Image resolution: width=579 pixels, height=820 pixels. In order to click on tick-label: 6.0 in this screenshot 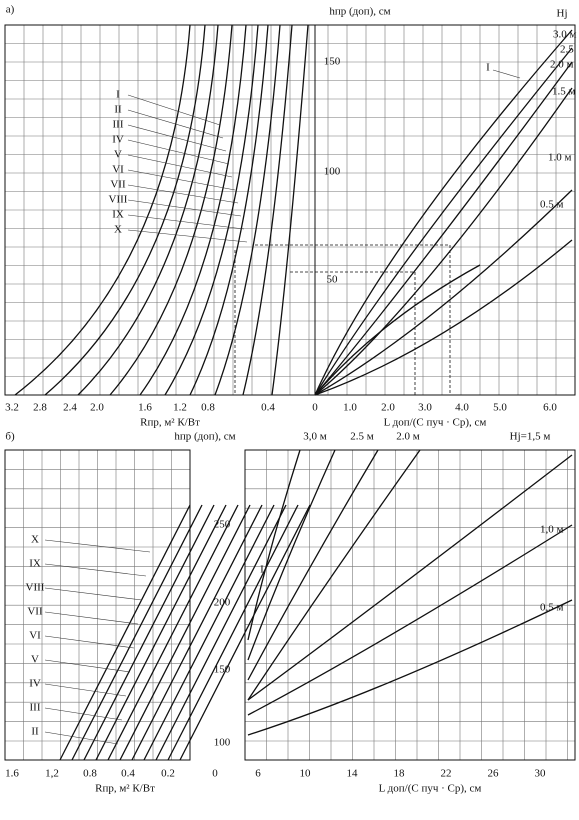, I will do `click(550, 408)`.